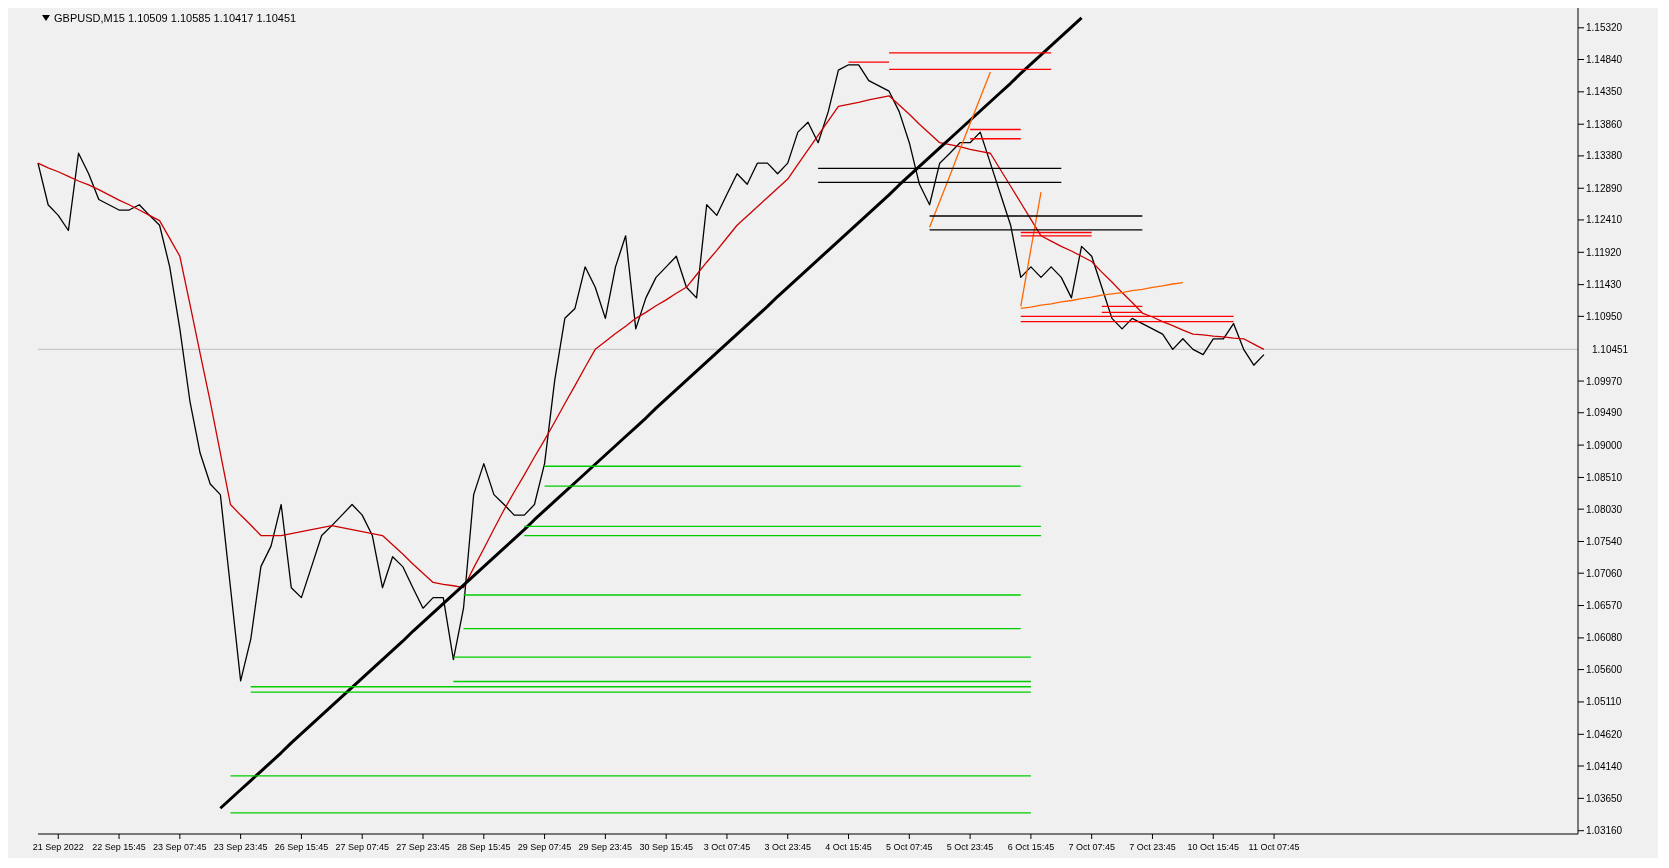 This screenshot has width=1669, height=868. I want to click on y-tick-label: 1.12890, so click(1604, 188).